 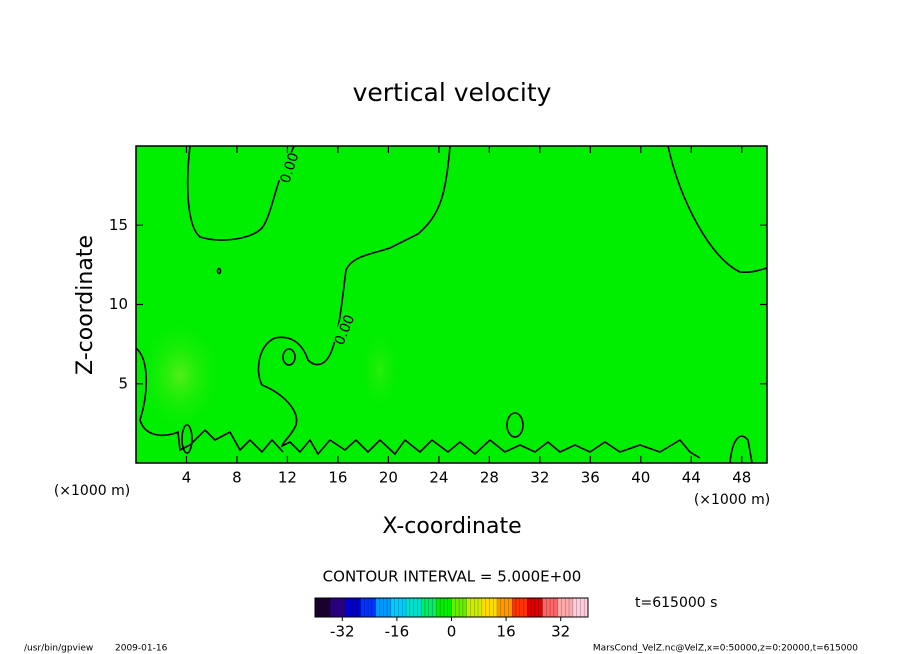 What do you see at coordinates (85, 305) in the screenshot?
I see `y-axis-label: Z-coordinate` at bounding box center [85, 305].